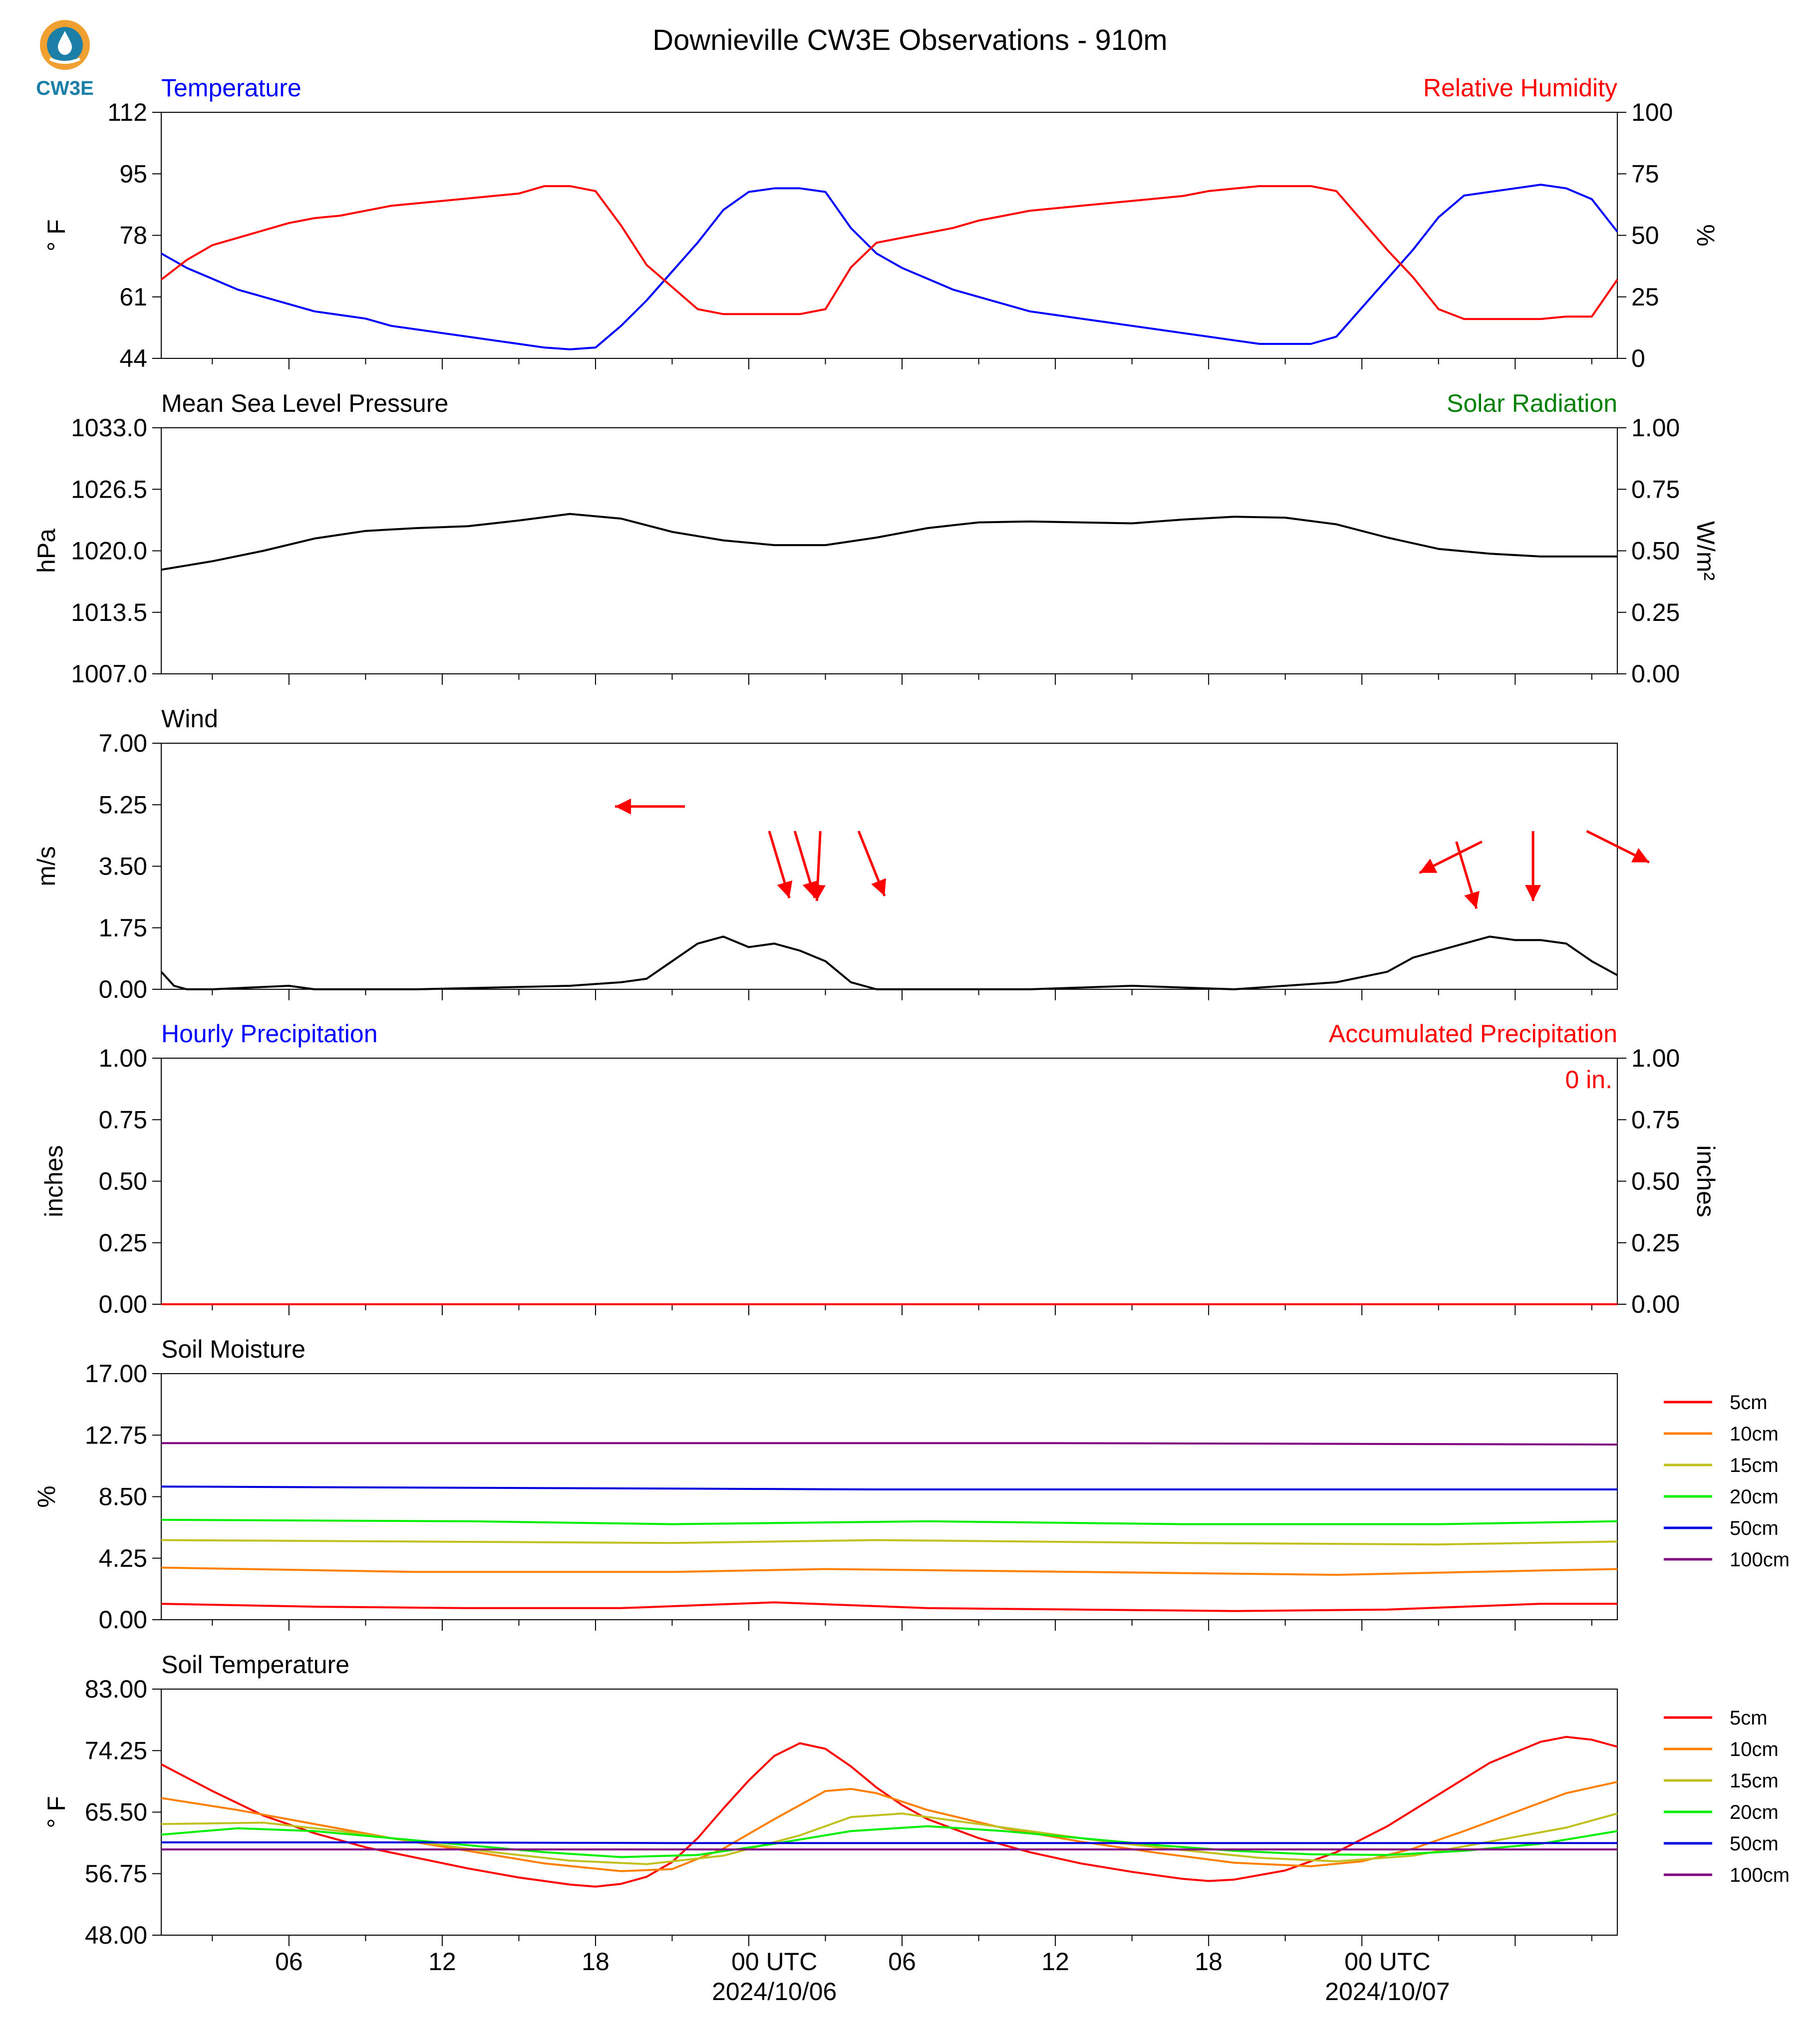 The image size is (1820, 2028). What do you see at coordinates (1532, 403) in the screenshot?
I see `panel-title-right: Solar Radiation` at bounding box center [1532, 403].